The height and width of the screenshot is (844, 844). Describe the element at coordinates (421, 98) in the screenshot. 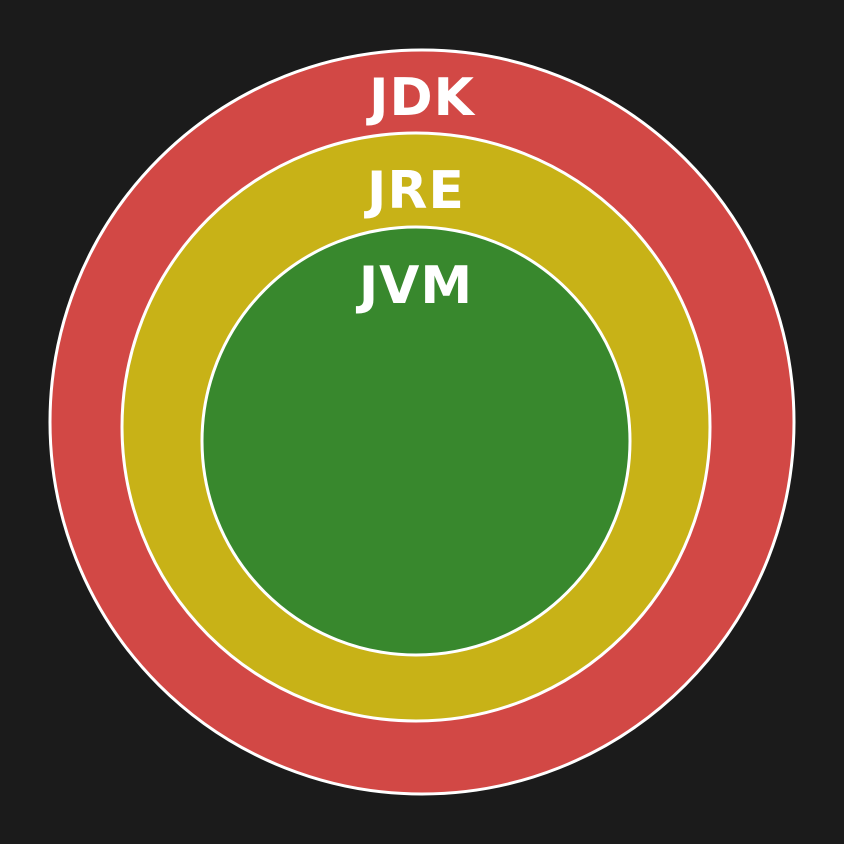

I see `jdk-label: JDK` at that location.